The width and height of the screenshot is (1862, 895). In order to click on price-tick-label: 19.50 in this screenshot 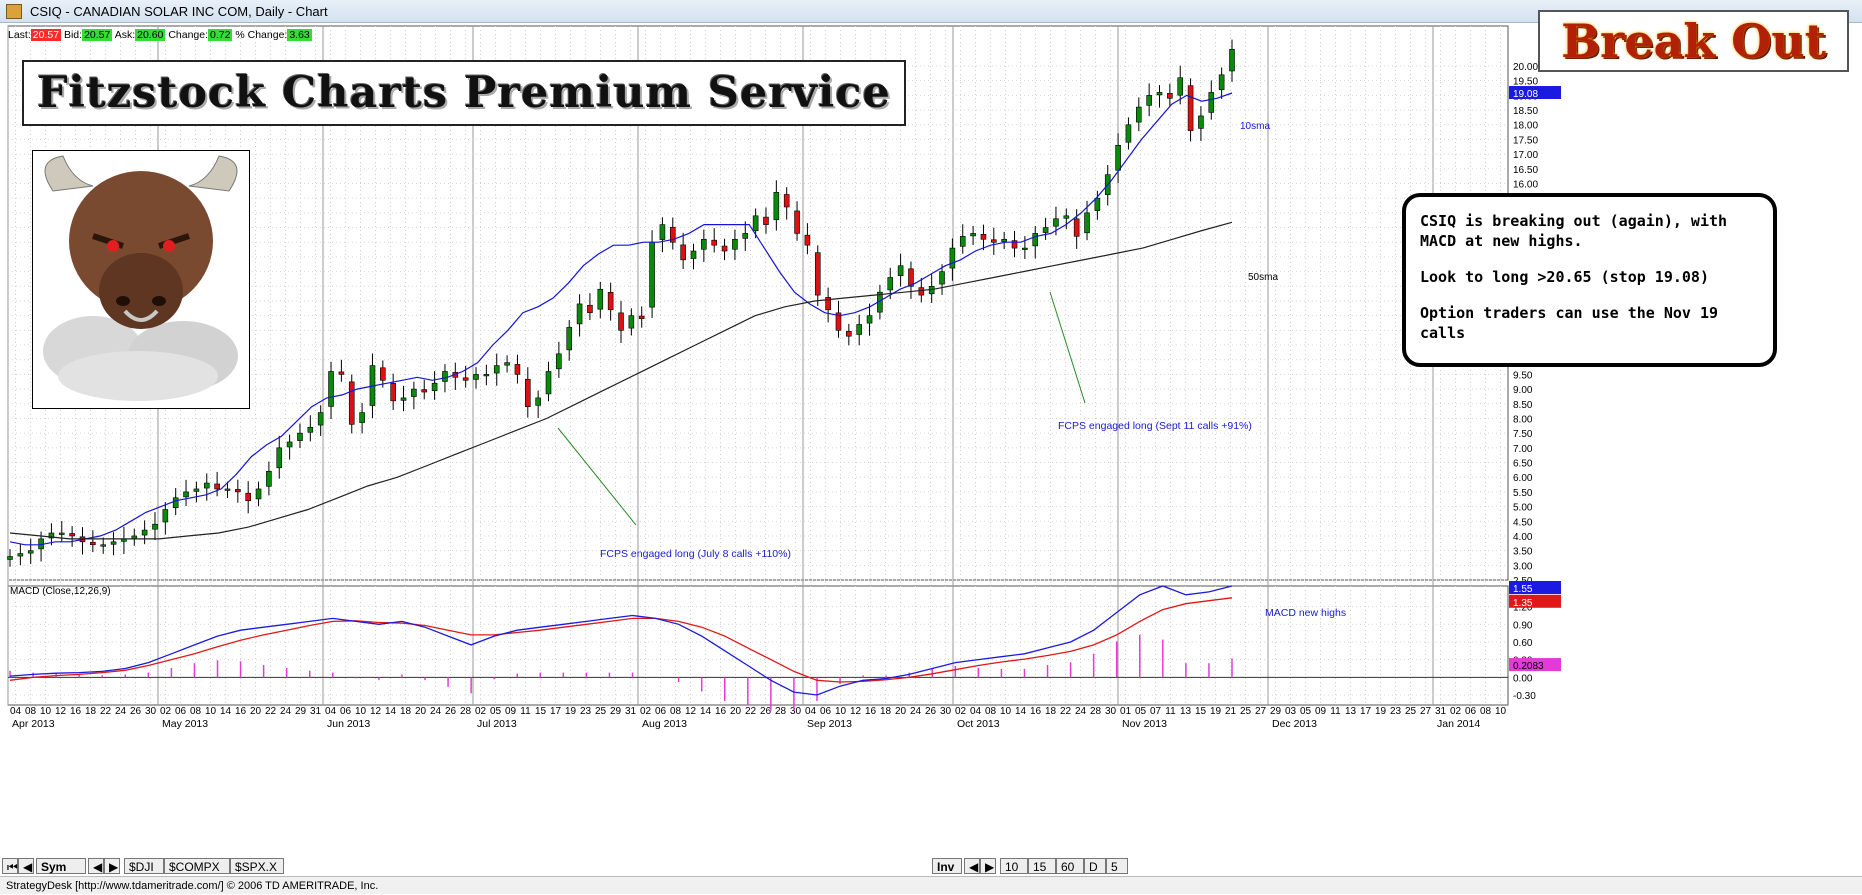, I will do `click(1525, 82)`.